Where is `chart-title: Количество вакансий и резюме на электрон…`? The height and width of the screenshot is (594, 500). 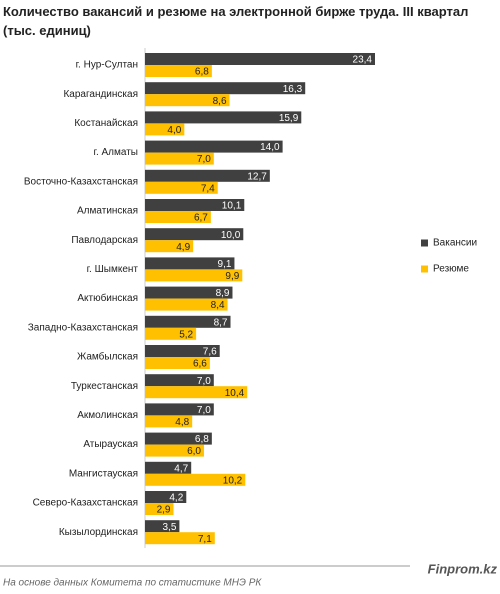 chart-title: Количество вакансий и резюме на электрон… is located at coordinates (236, 21).